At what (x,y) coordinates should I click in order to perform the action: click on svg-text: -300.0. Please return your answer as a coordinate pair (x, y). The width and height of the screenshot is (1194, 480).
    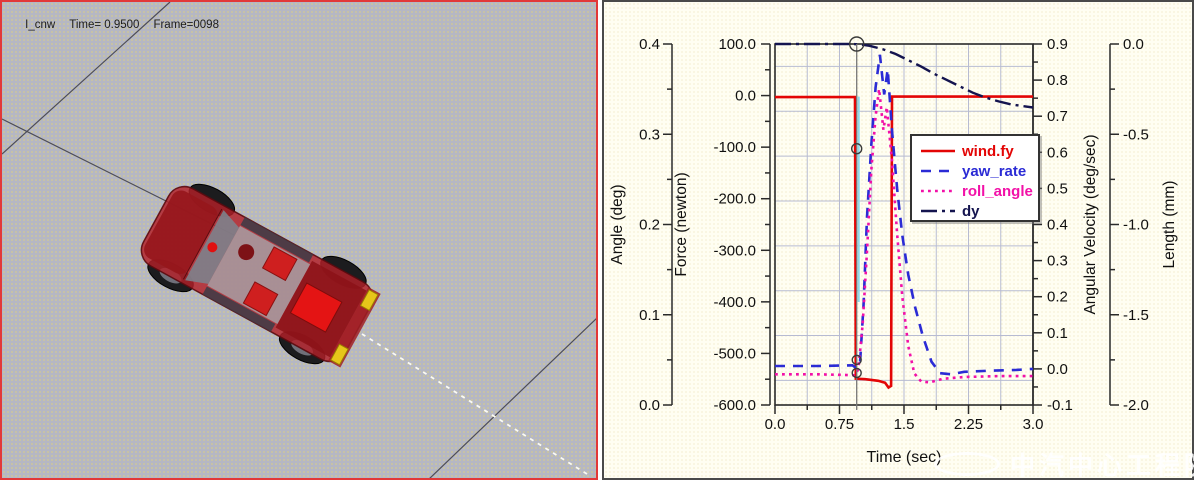
    Looking at the image, I should click on (734, 250).